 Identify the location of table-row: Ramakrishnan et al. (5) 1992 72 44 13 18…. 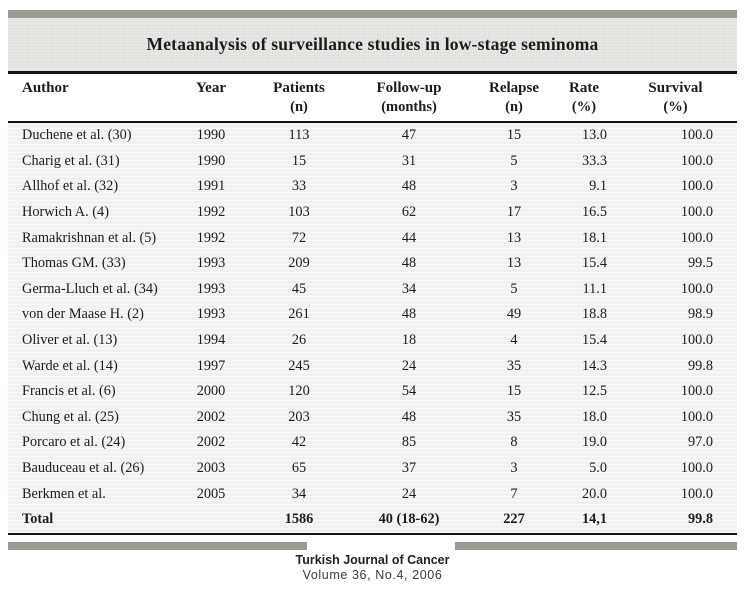
(372, 238).